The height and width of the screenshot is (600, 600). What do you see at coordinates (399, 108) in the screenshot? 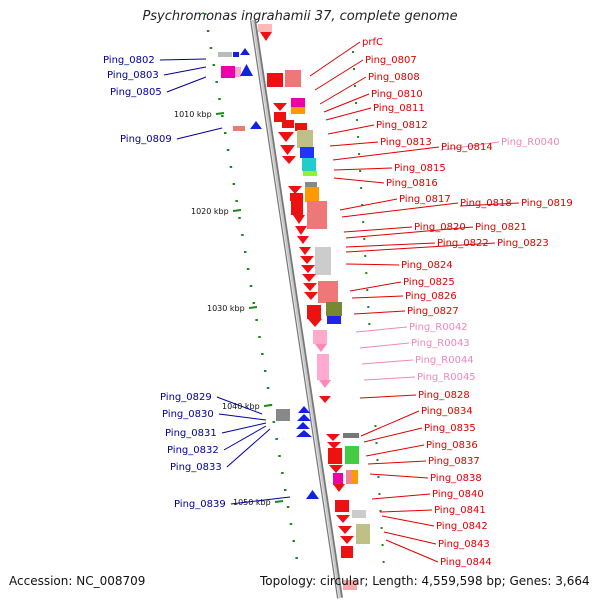
I see `gene-label: Ping_0811` at bounding box center [399, 108].